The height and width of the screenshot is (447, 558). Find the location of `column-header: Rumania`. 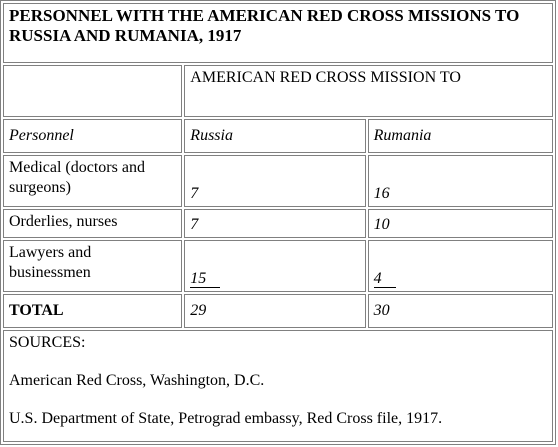

column-header: Rumania is located at coordinates (460, 136).